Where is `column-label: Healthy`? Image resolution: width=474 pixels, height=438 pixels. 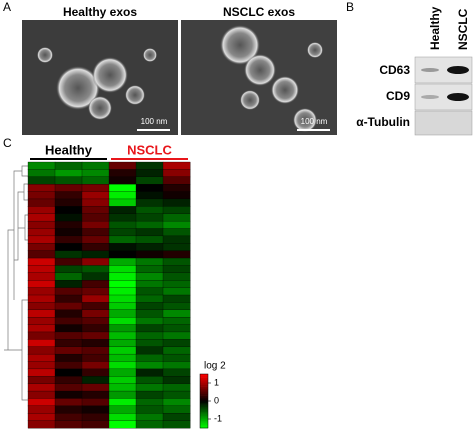 column-label: Healthy is located at coordinates (435, 28).